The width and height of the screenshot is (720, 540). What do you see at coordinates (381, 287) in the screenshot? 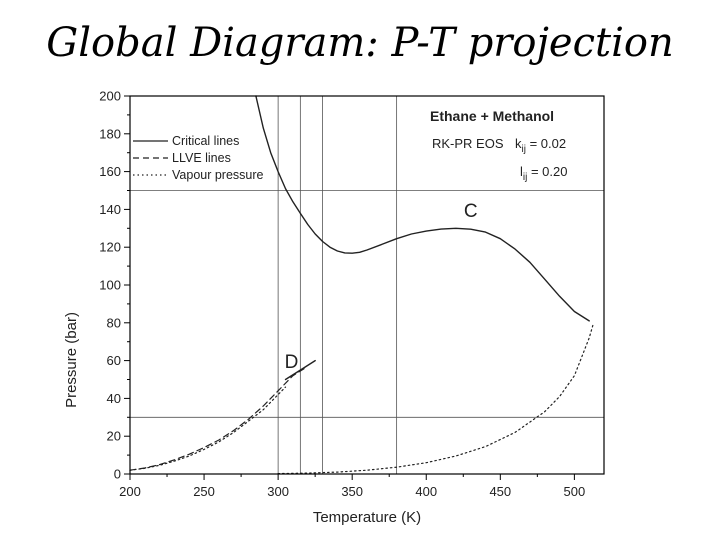
I see `annotations: CD` at bounding box center [381, 287].